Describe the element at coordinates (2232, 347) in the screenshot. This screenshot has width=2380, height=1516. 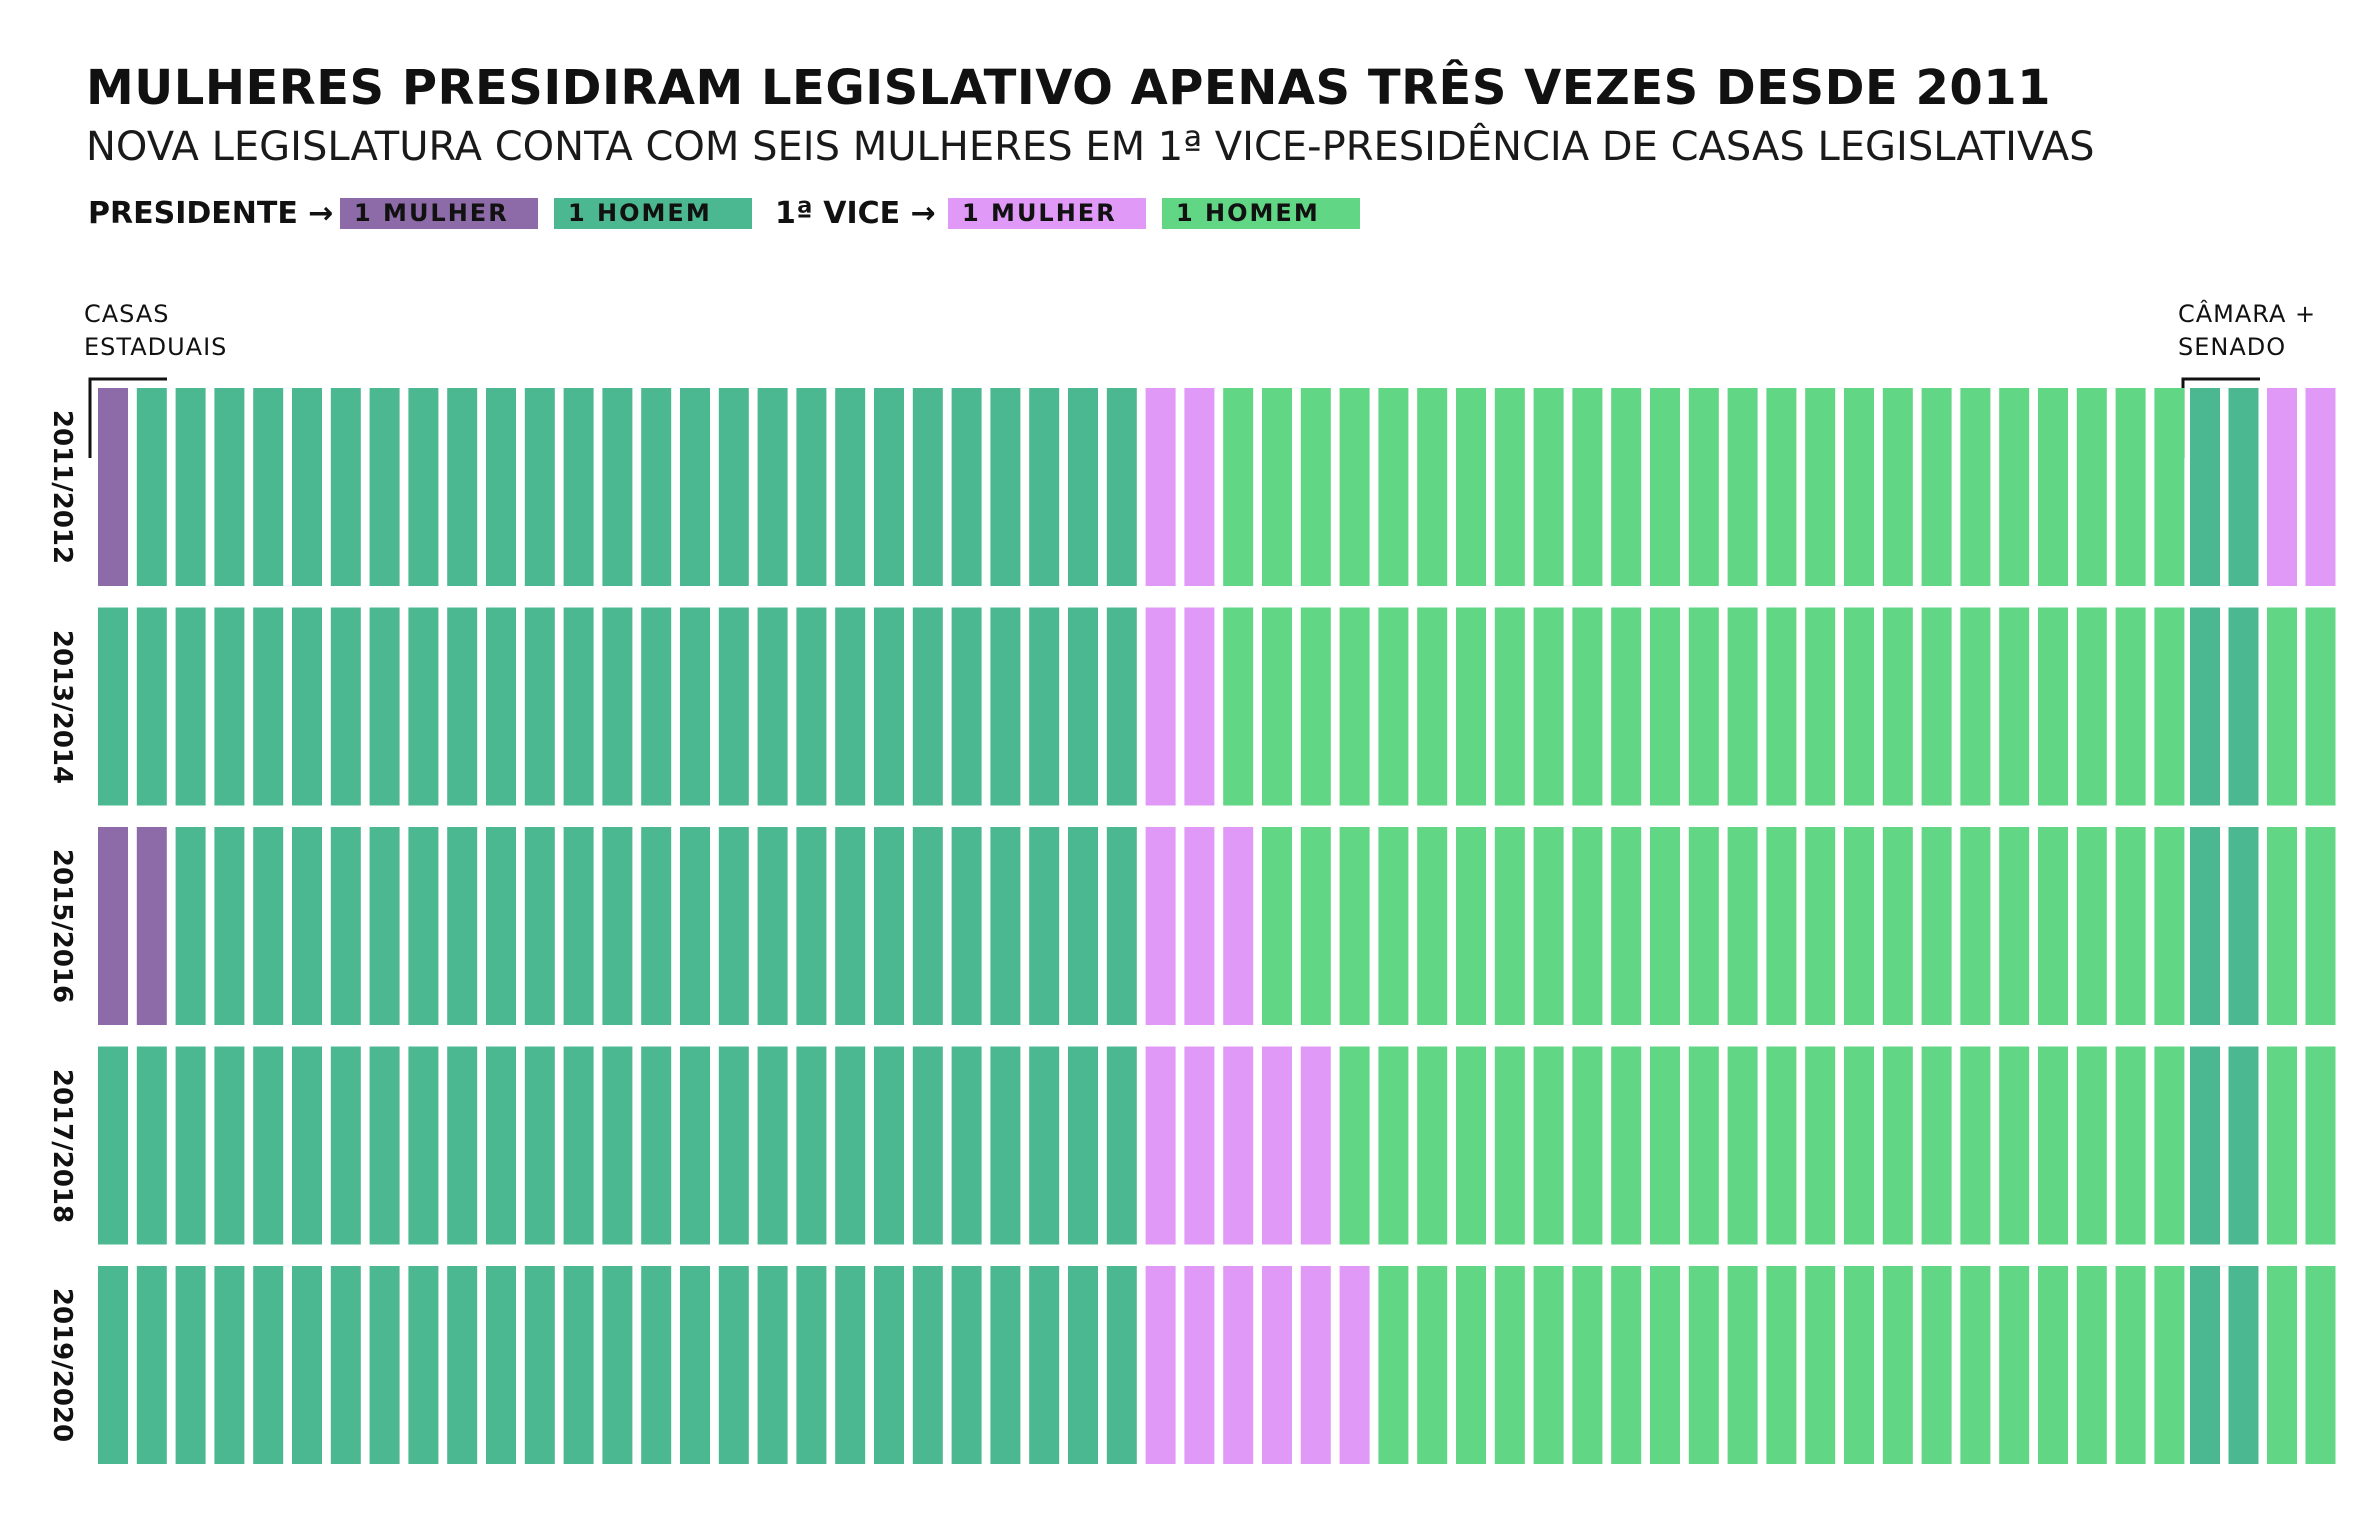
I see `group-label-federal-line2: SENADO` at that location.